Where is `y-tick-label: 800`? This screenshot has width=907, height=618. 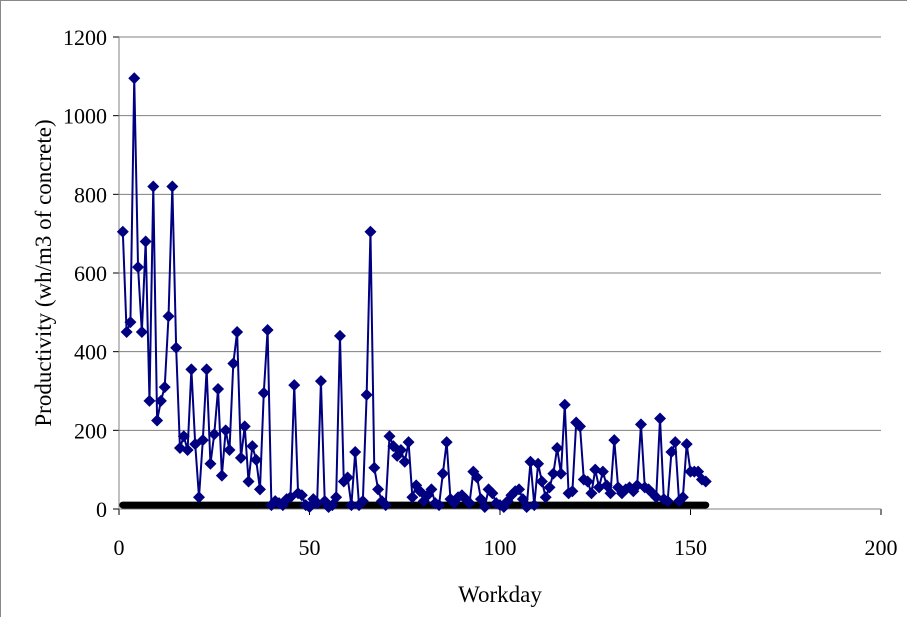 y-tick-label: 800 is located at coordinates (90, 194).